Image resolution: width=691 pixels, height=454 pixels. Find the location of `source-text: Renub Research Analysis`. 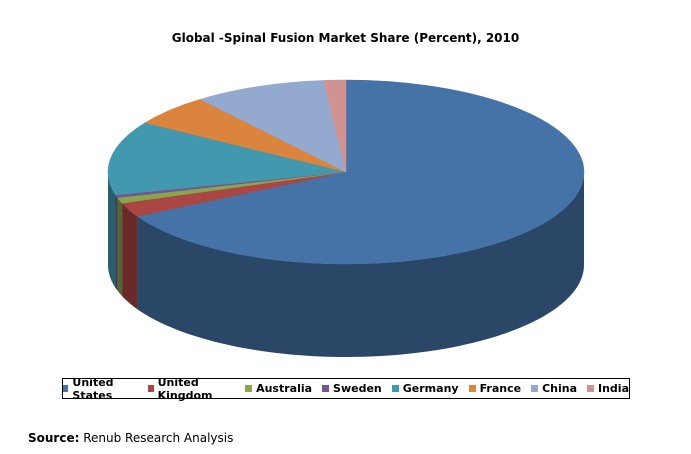

source-text: Renub Research Analysis is located at coordinates (158, 438).